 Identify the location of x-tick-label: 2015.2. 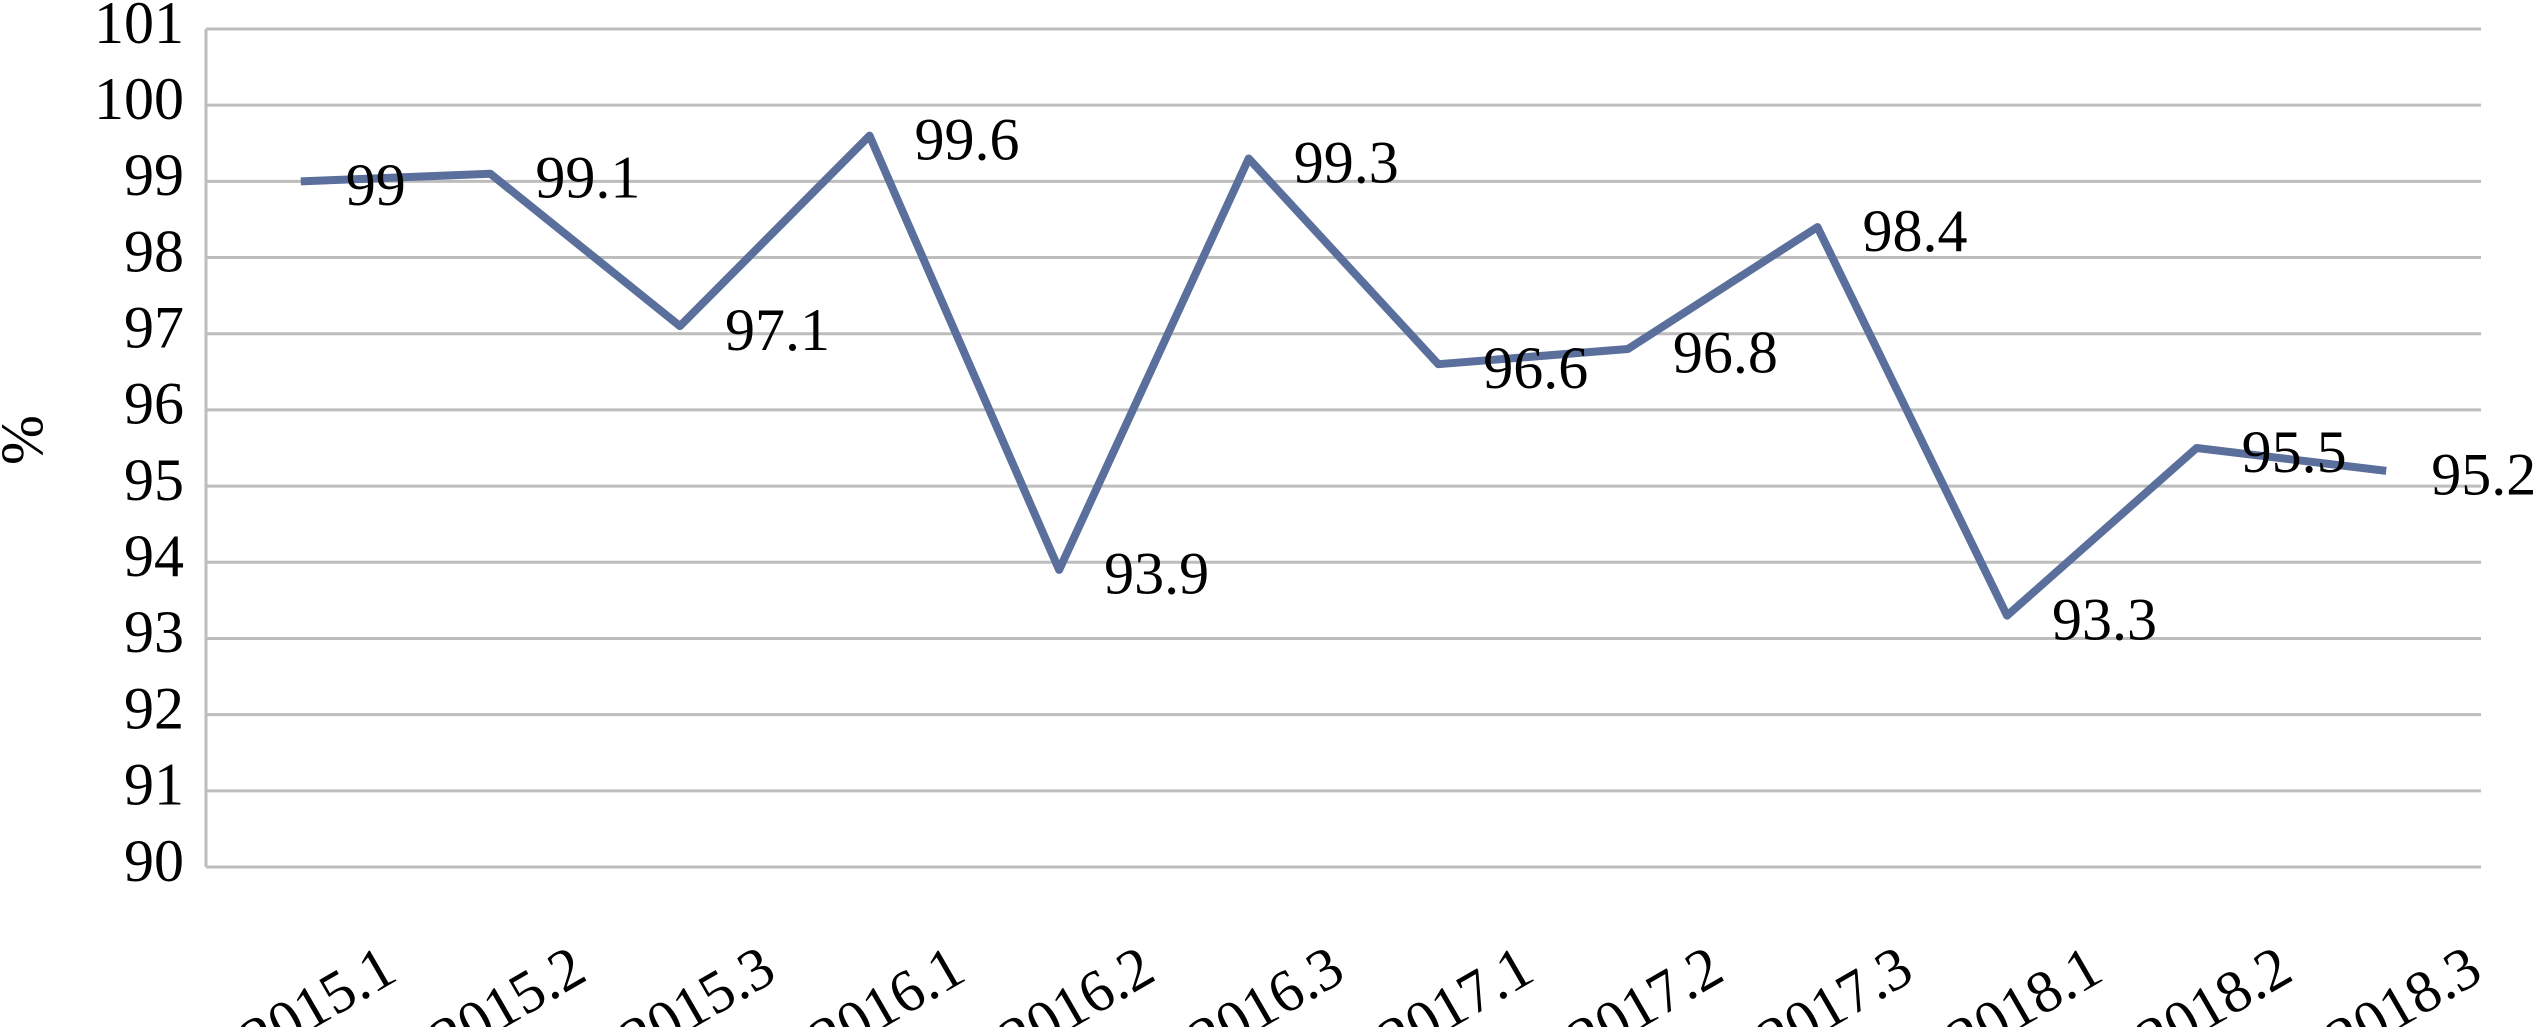
(508, 980).